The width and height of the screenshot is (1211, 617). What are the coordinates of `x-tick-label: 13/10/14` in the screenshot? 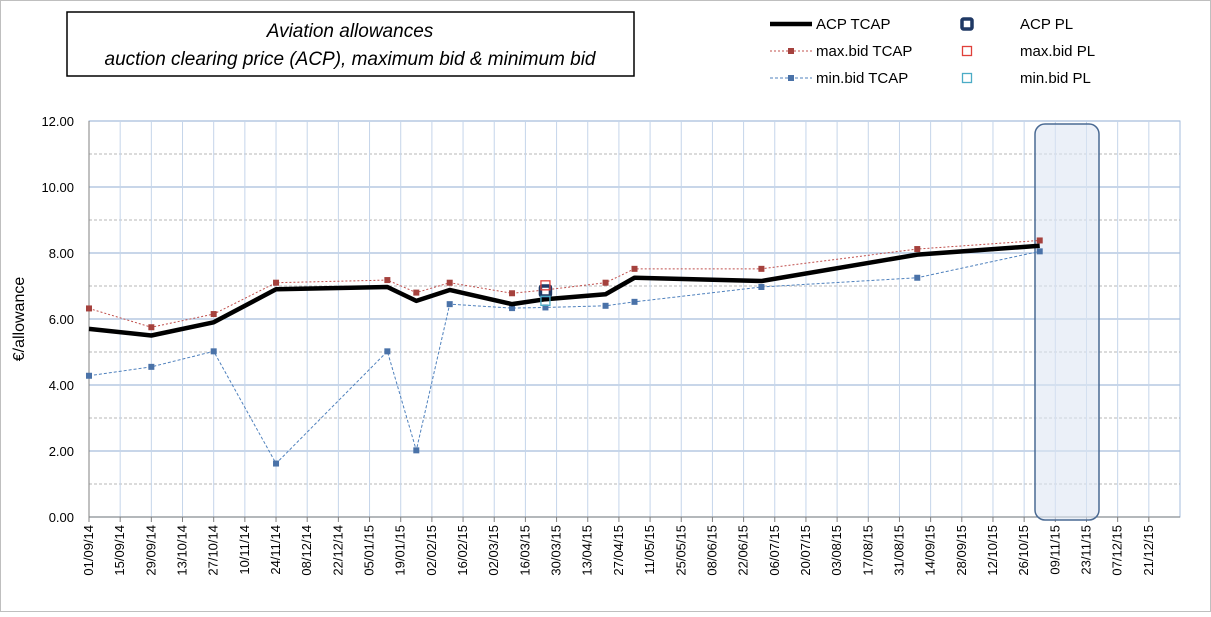 It's located at (182, 550).